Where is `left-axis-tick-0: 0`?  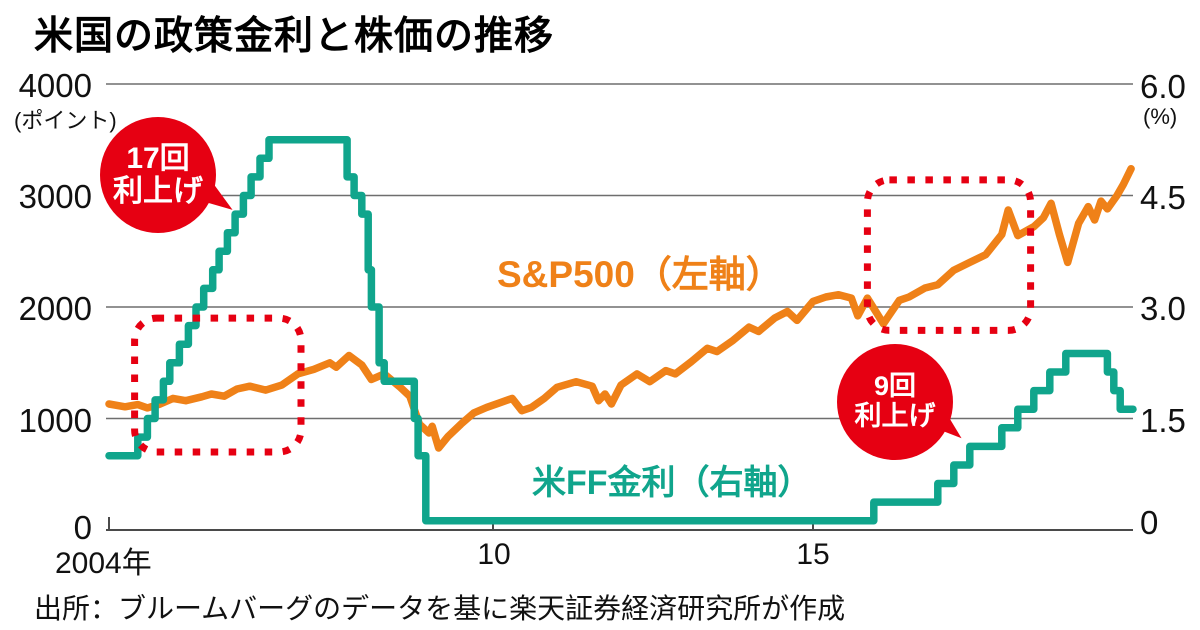 left-axis-tick-0: 0 is located at coordinates (82, 527).